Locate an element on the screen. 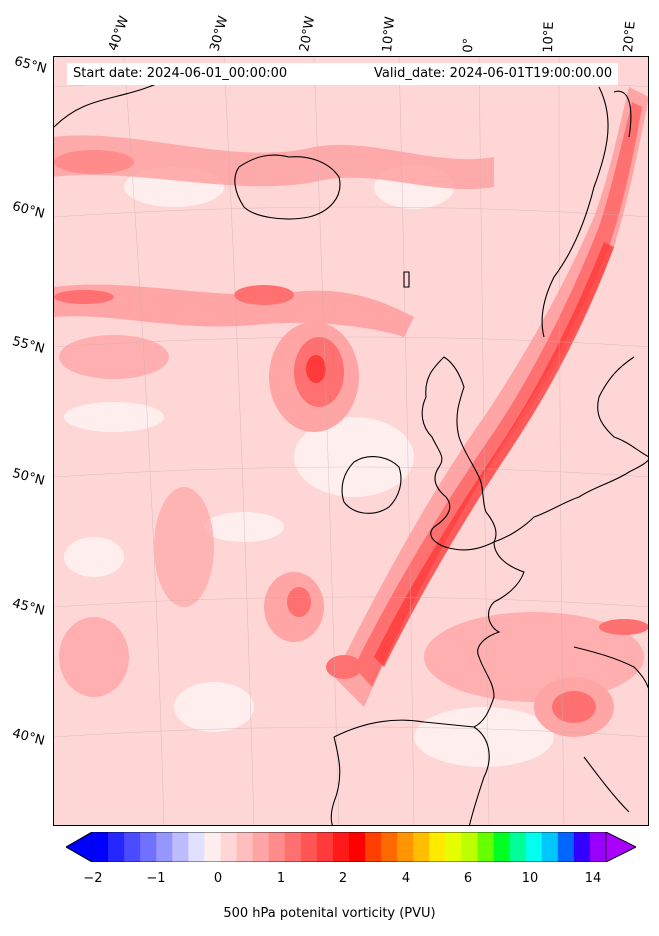  lat-label-45n: 45°N is located at coordinates (28, 607).